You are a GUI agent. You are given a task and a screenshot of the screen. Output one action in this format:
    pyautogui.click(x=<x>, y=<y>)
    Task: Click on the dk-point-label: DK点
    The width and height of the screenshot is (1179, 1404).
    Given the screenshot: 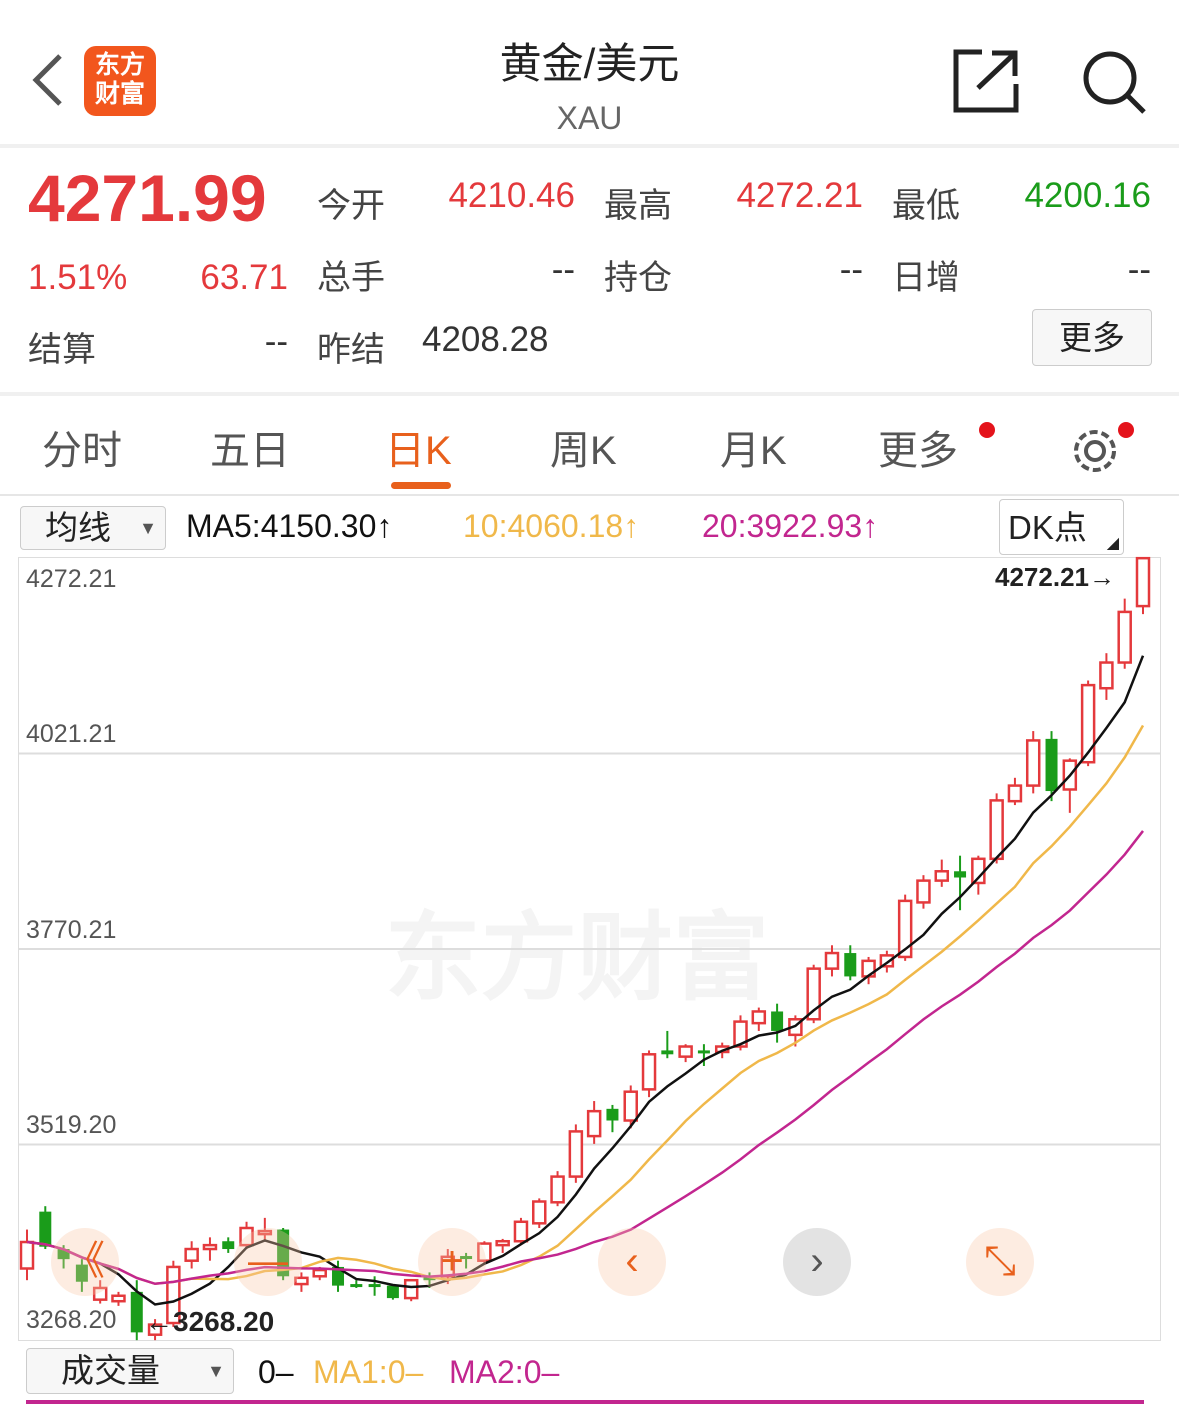 What is the action you would take?
    pyautogui.click(x=1047, y=527)
    